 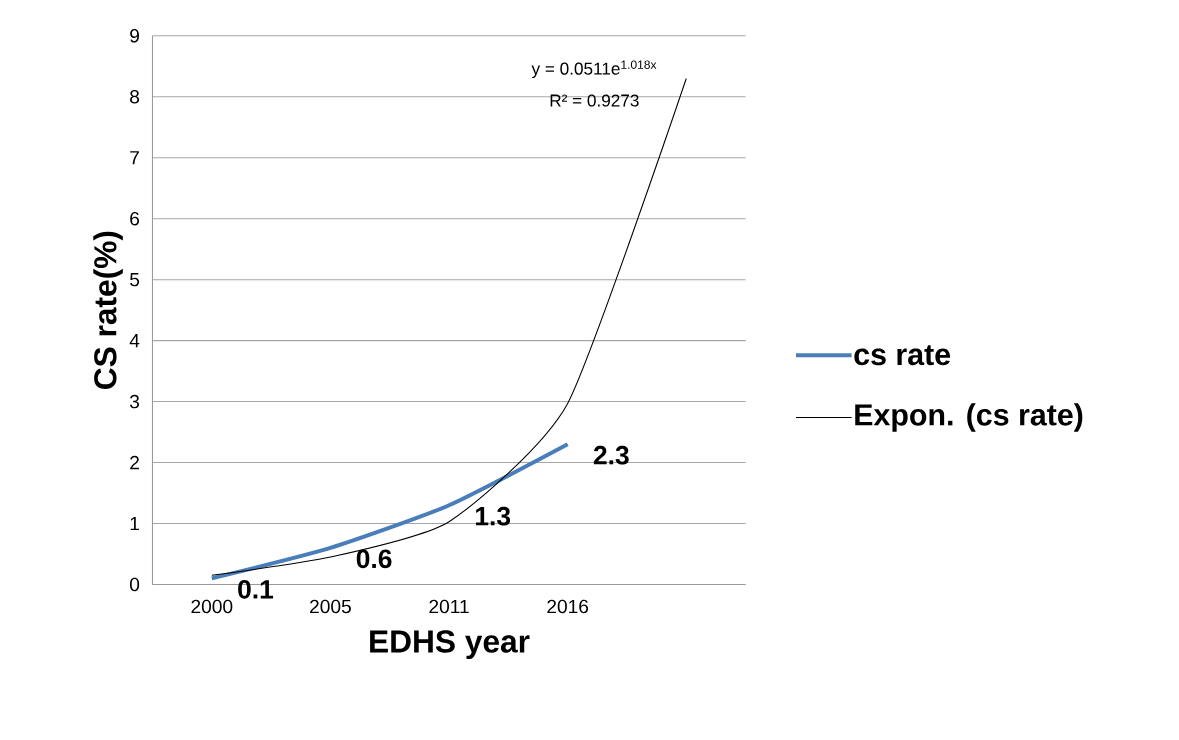 What do you see at coordinates (611, 455) in the screenshot?
I see `data-label: 2.3` at bounding box center [611, 455].